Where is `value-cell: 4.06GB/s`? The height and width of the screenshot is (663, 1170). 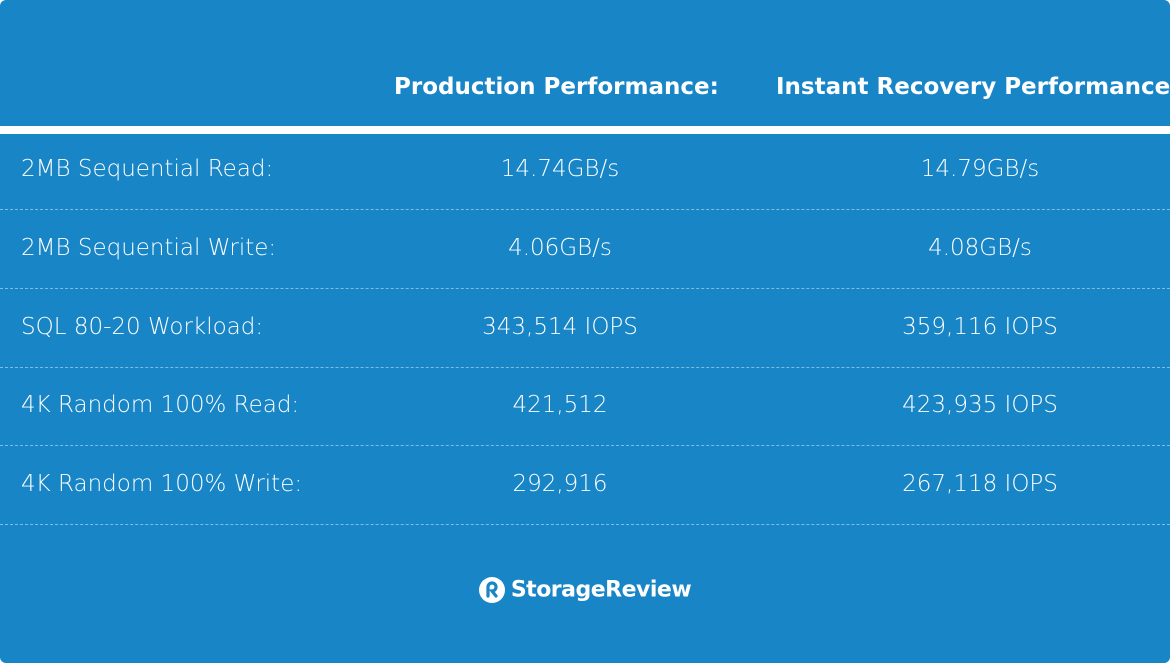
value-cell: 4.06GB/s is located at coordinates (560, 247).